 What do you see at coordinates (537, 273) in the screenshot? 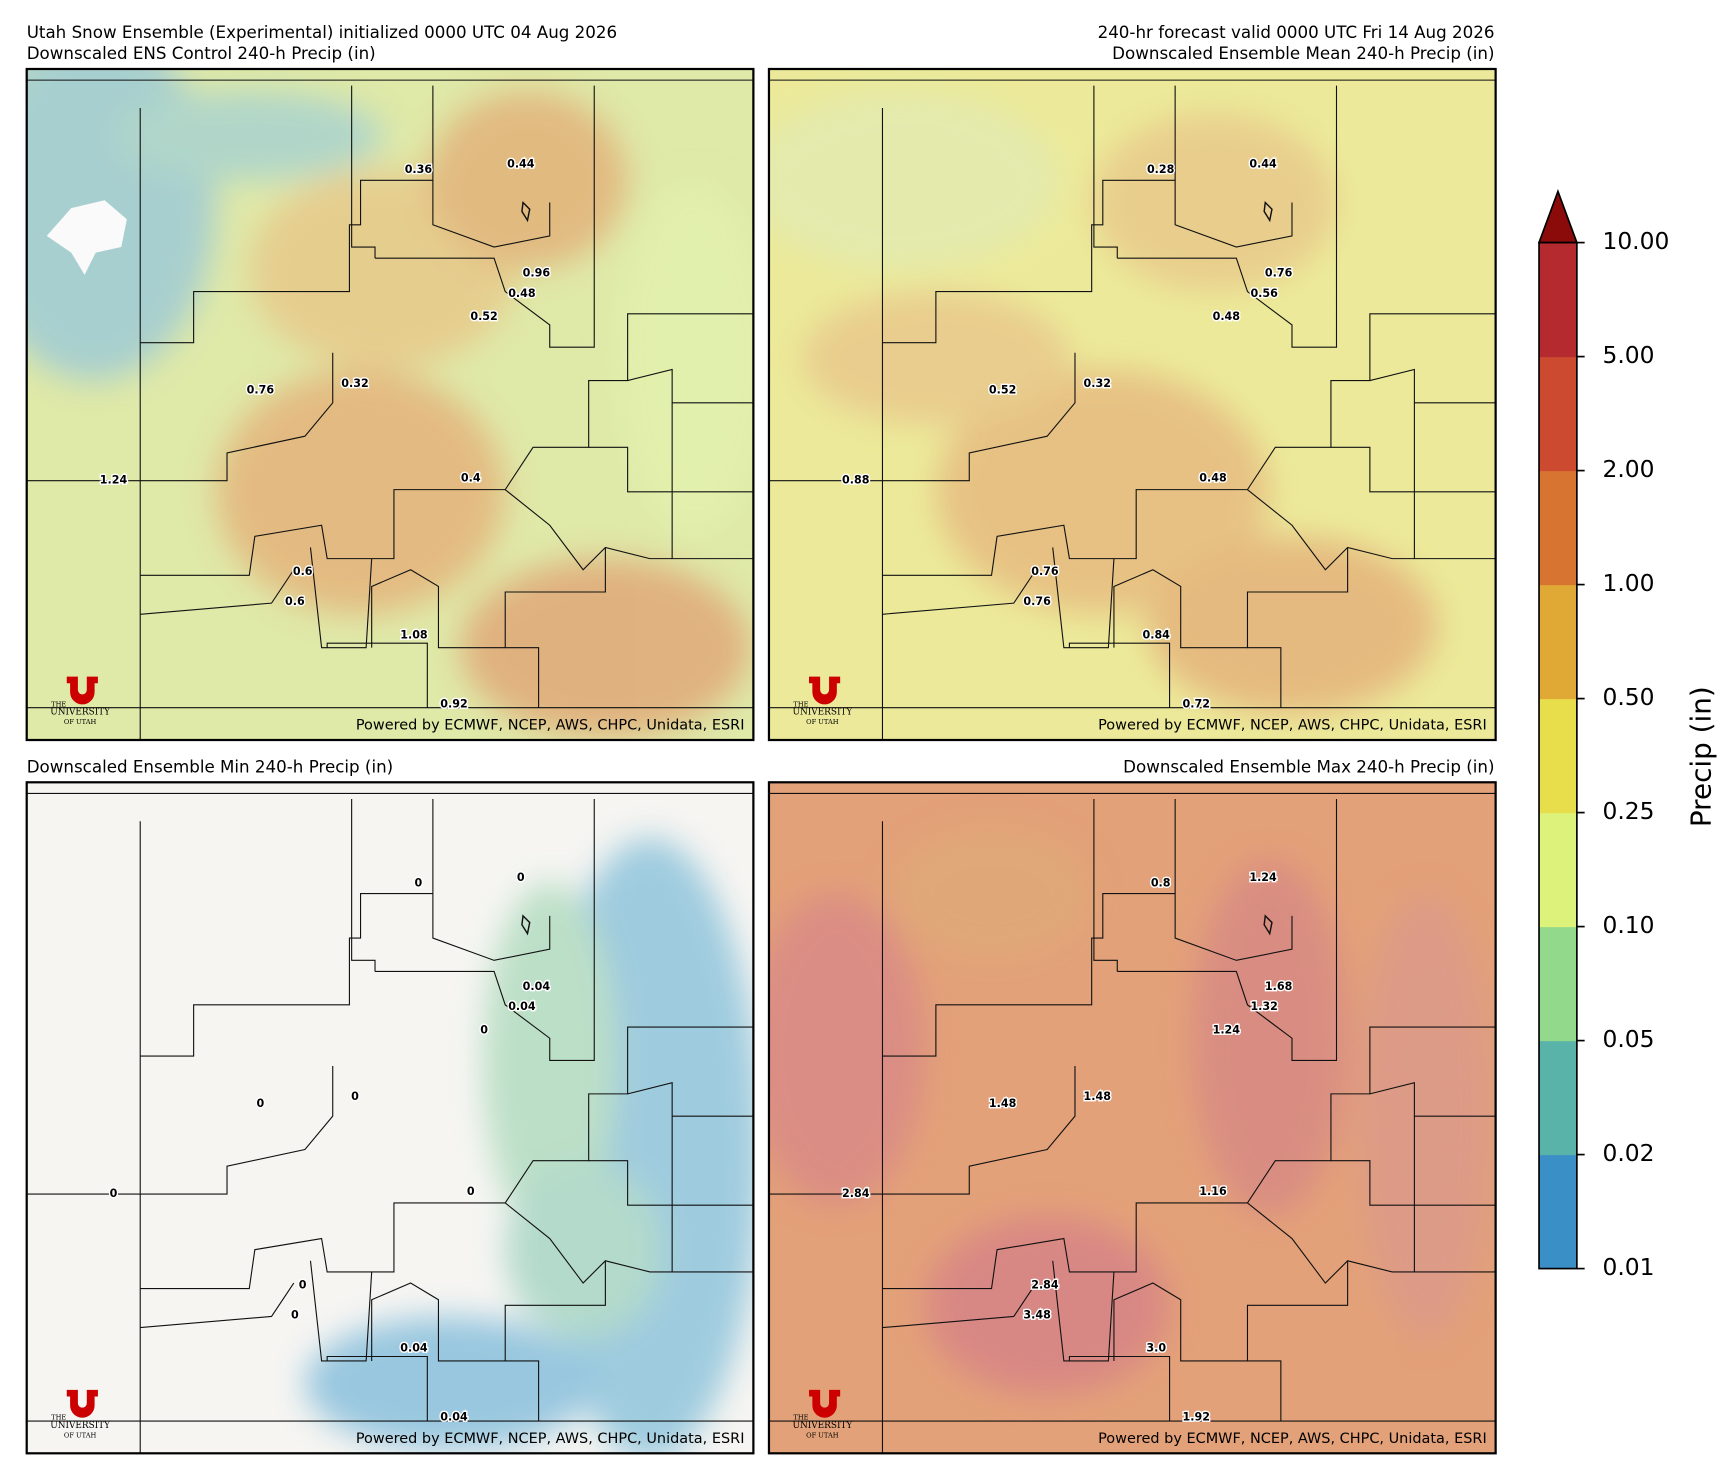
I see `point-label: 0.96` at bounding box center [537, 273].